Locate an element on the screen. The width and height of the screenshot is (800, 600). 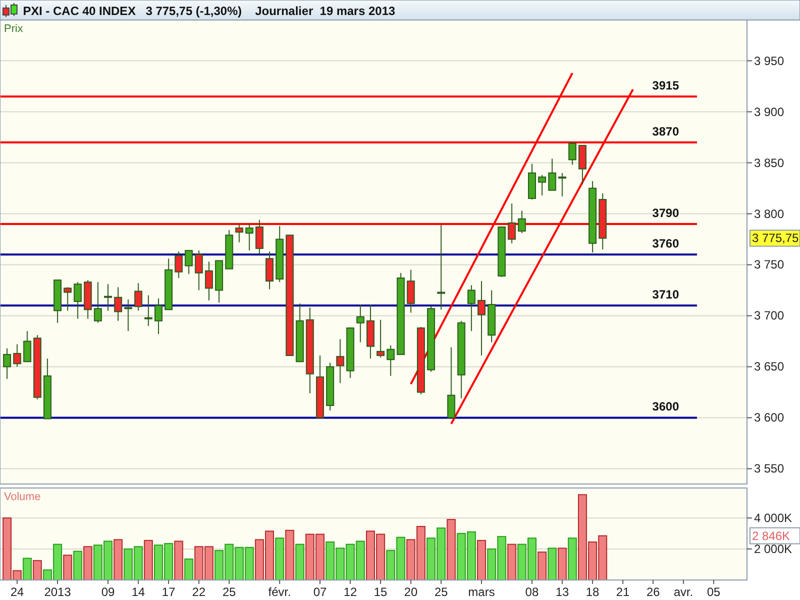
x-tick-label: 2013 is located at coordinates (58, 592).